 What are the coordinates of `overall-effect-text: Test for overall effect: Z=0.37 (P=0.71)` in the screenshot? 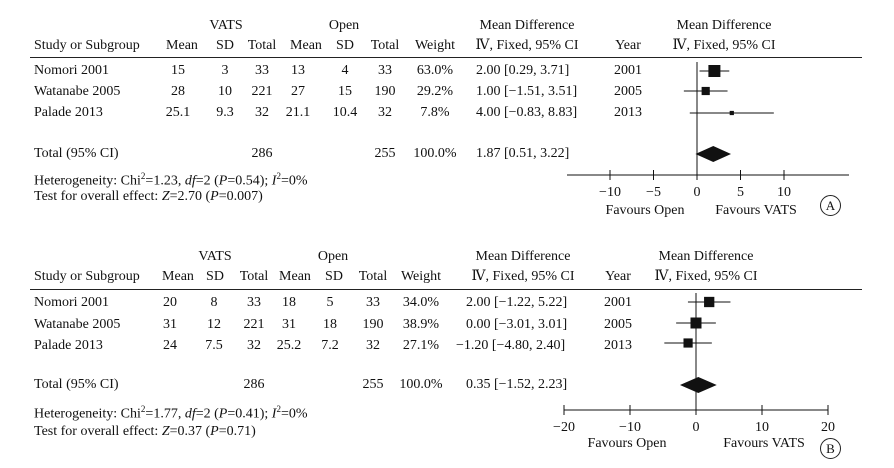 It's located at (145, 431).